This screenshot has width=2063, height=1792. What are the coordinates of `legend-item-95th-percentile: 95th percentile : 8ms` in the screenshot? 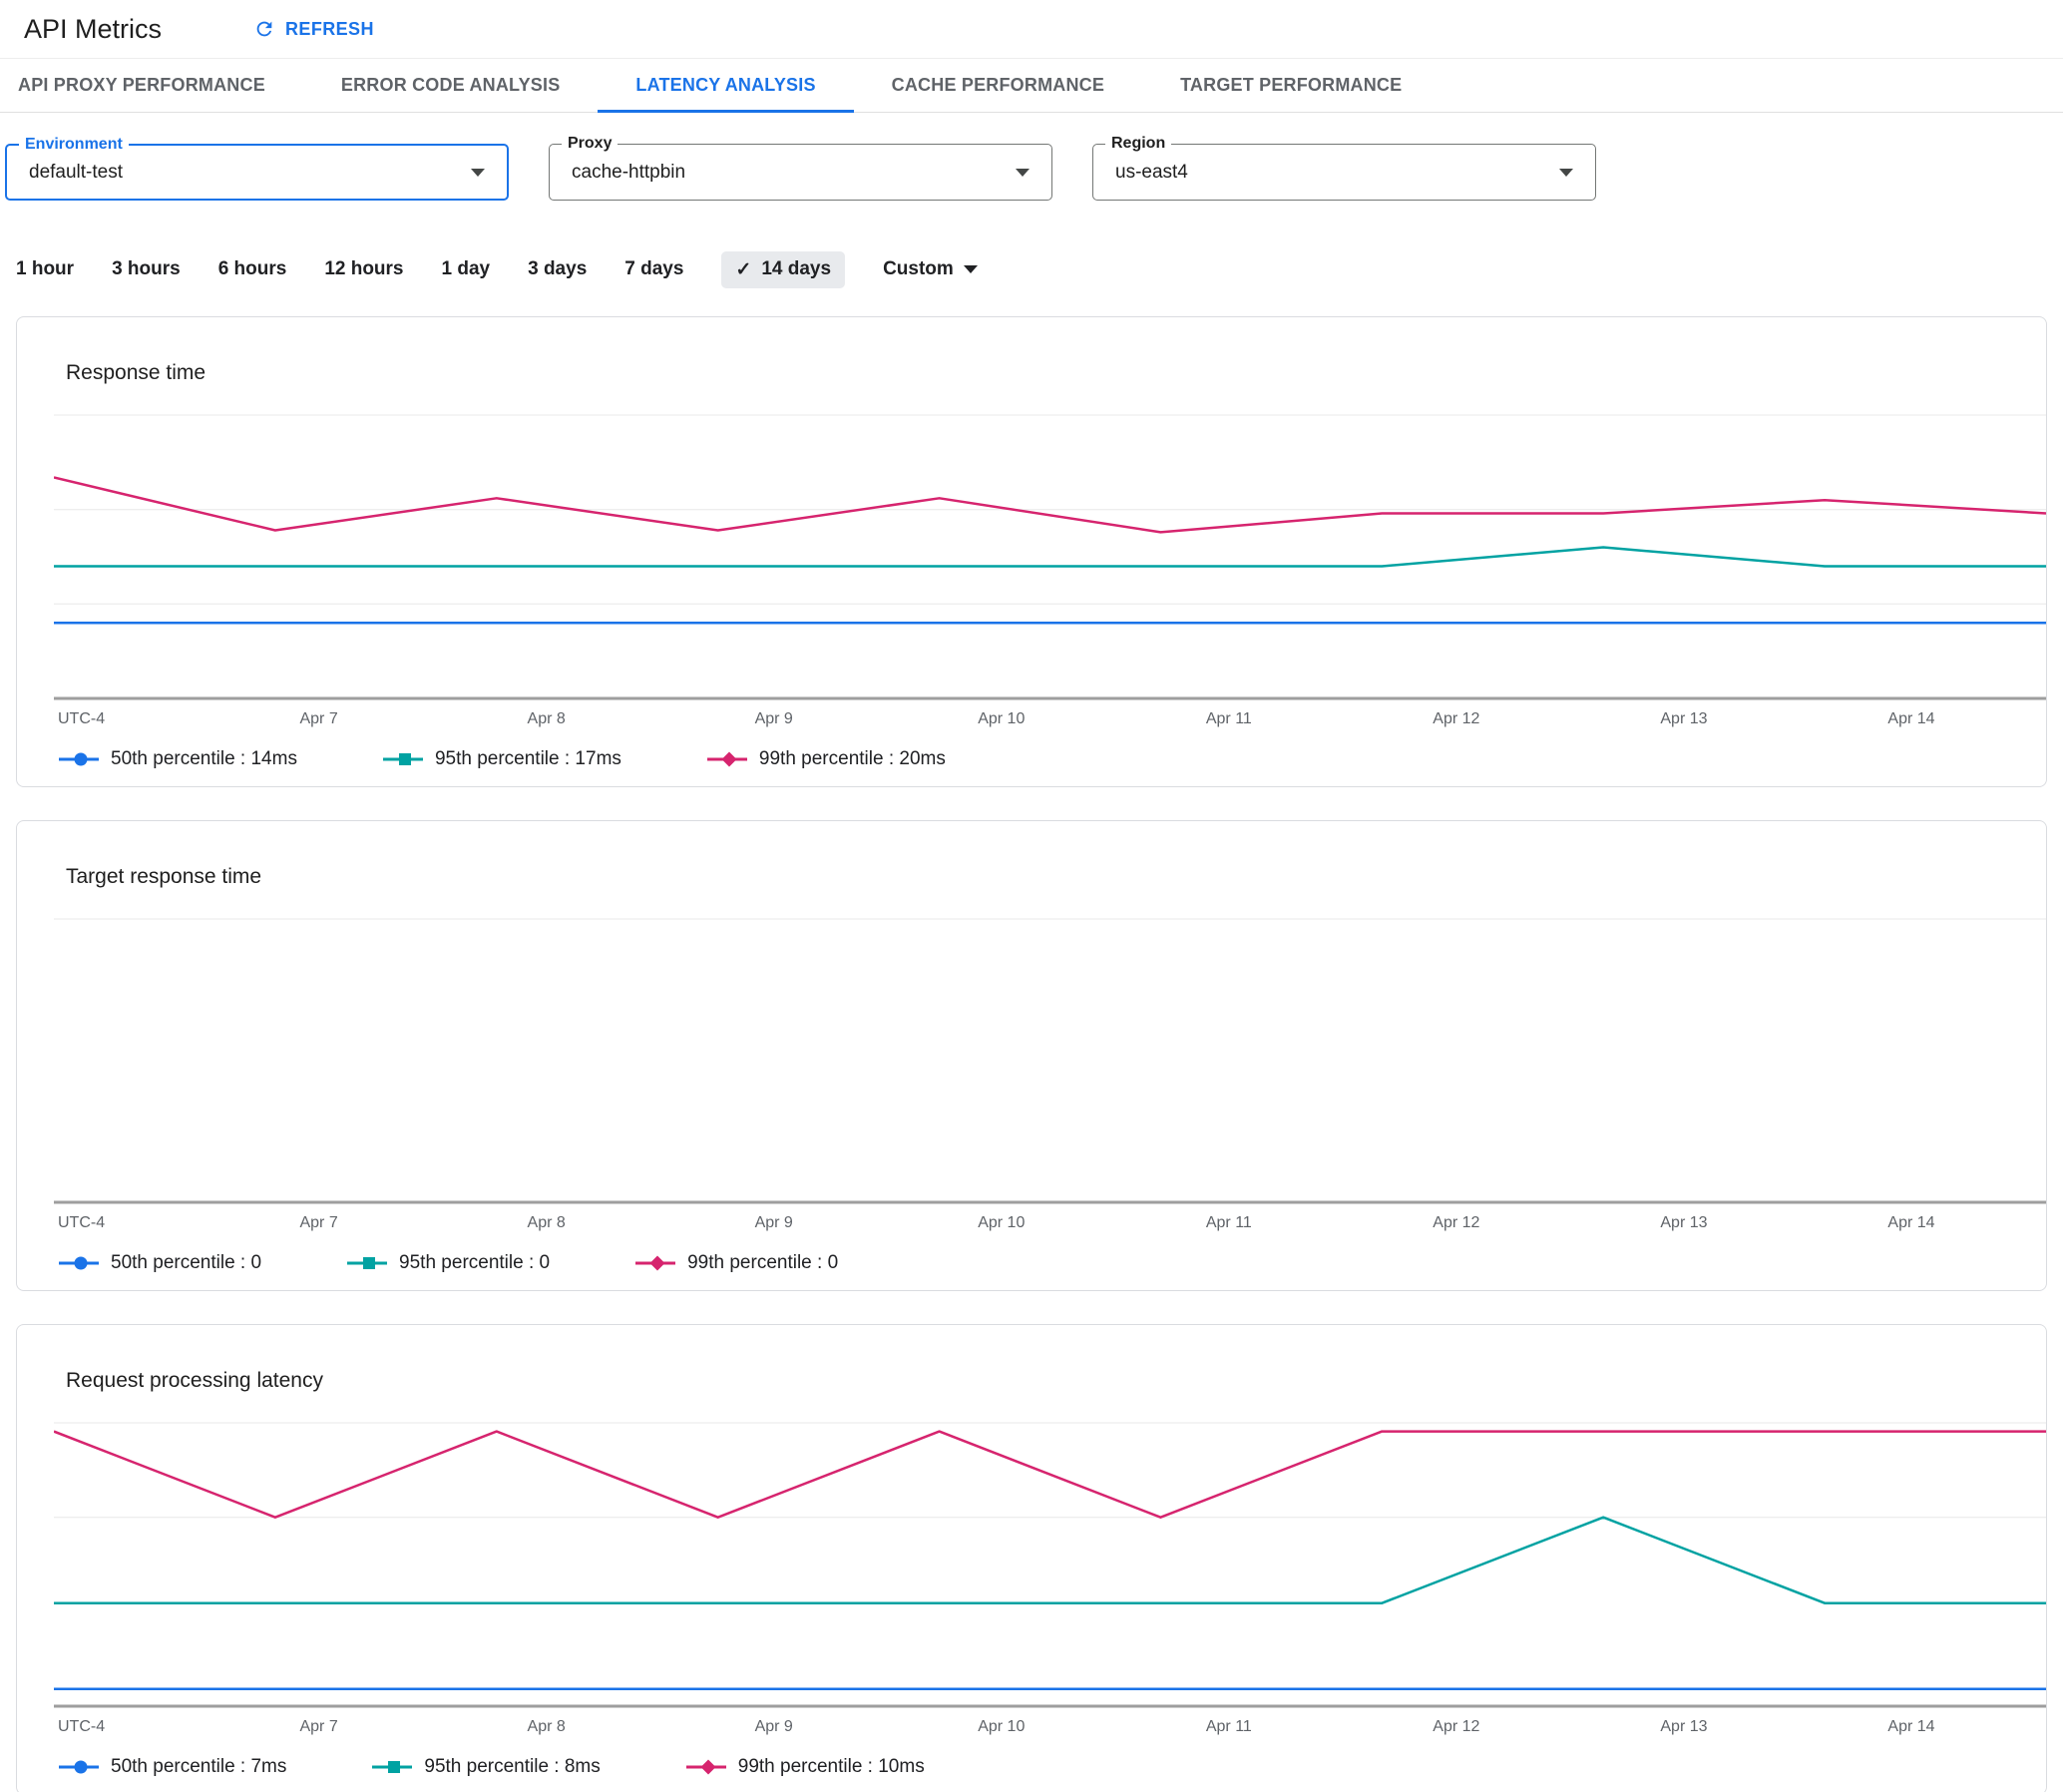 It's located at (487, 1767).